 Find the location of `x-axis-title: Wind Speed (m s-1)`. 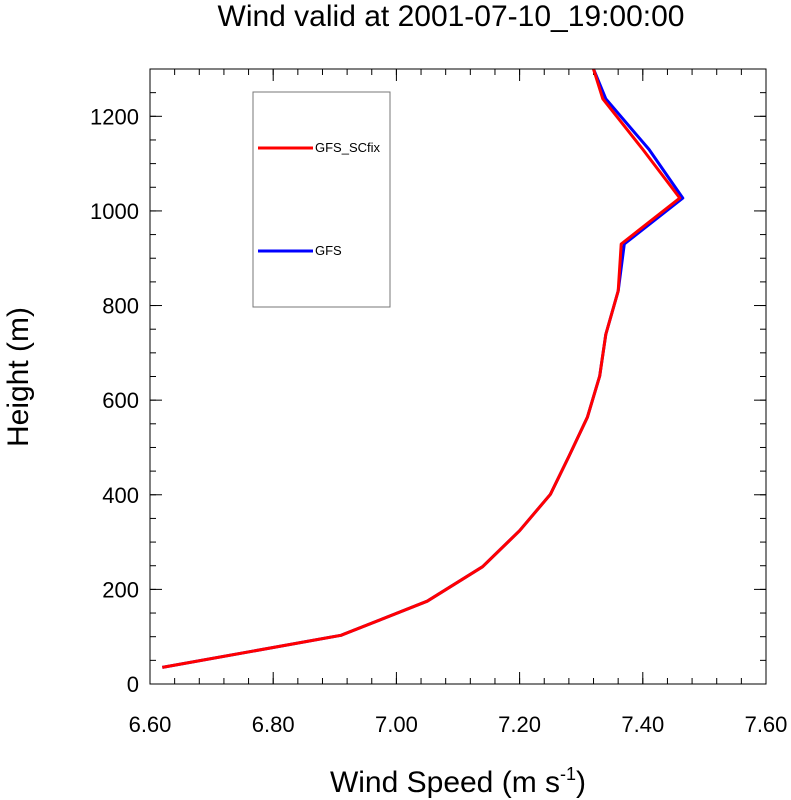

x-axis-title: Wind Speed (m s-1) is located at coordinates (458, 781).